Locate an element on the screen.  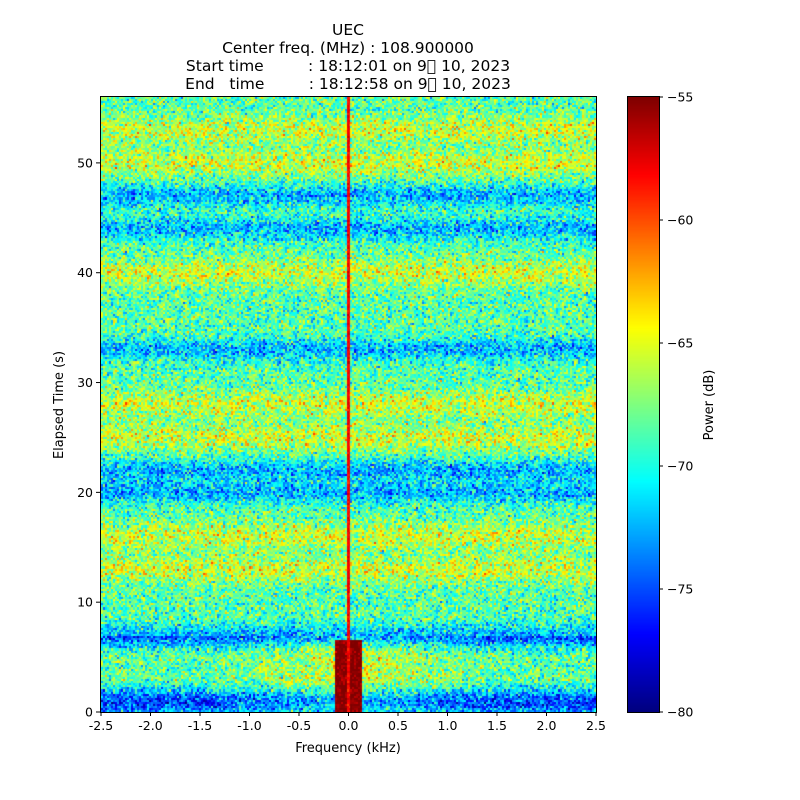
colorbar-tick-label: −60 is located at coordinates (680, 220).